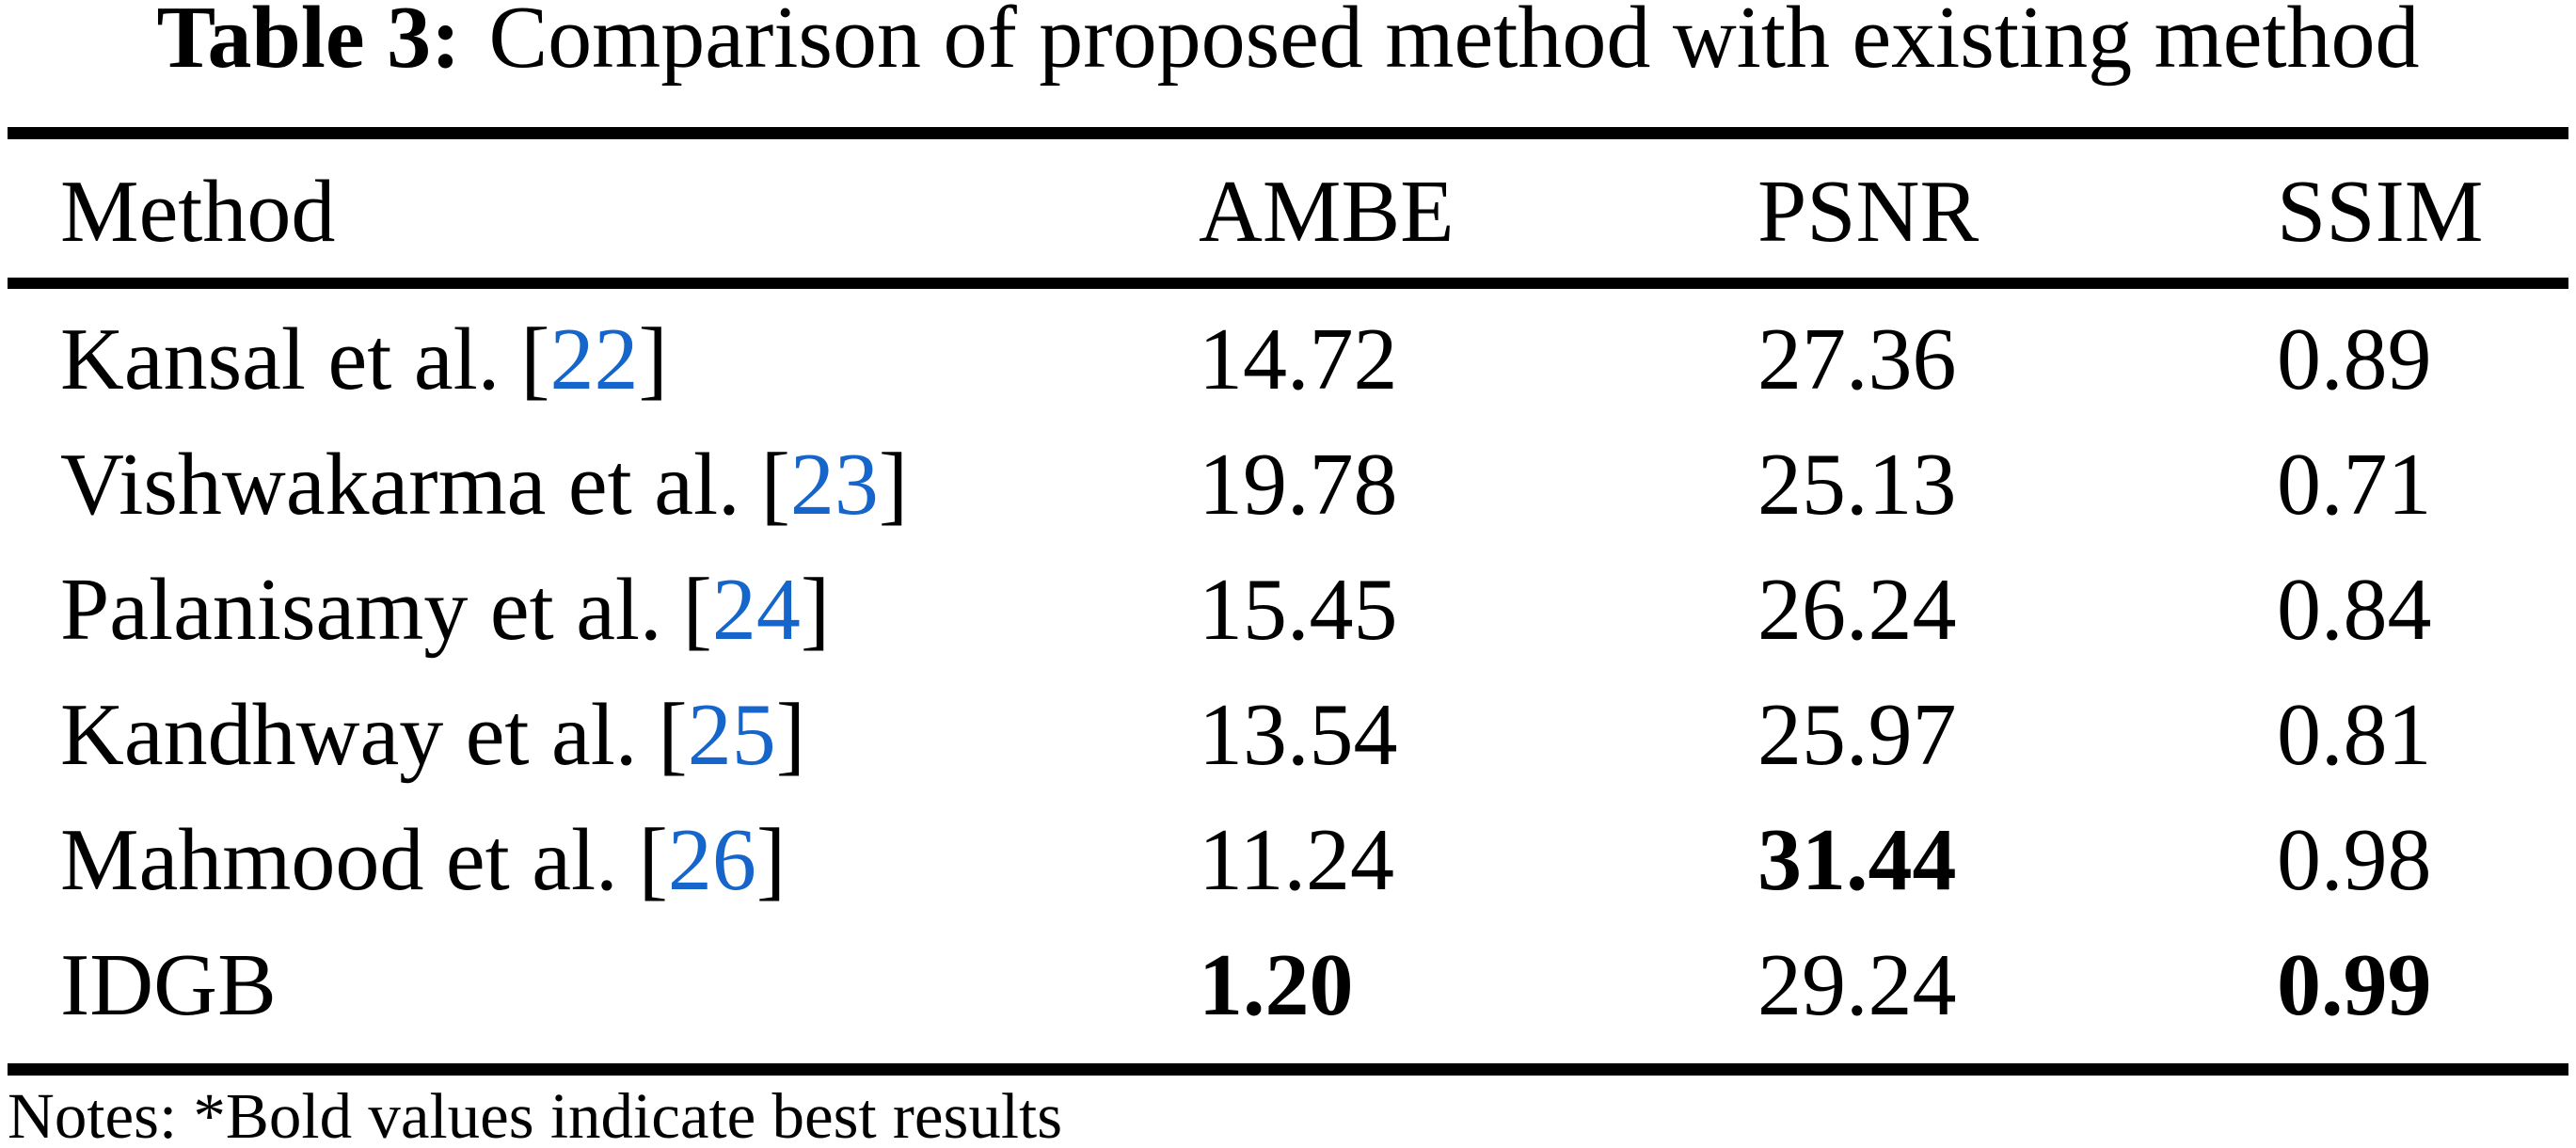  What do you see at coordinates (1288, 1069) in the screenshot?
I see `bottom-rule` at bounding box center [1288, 1069].